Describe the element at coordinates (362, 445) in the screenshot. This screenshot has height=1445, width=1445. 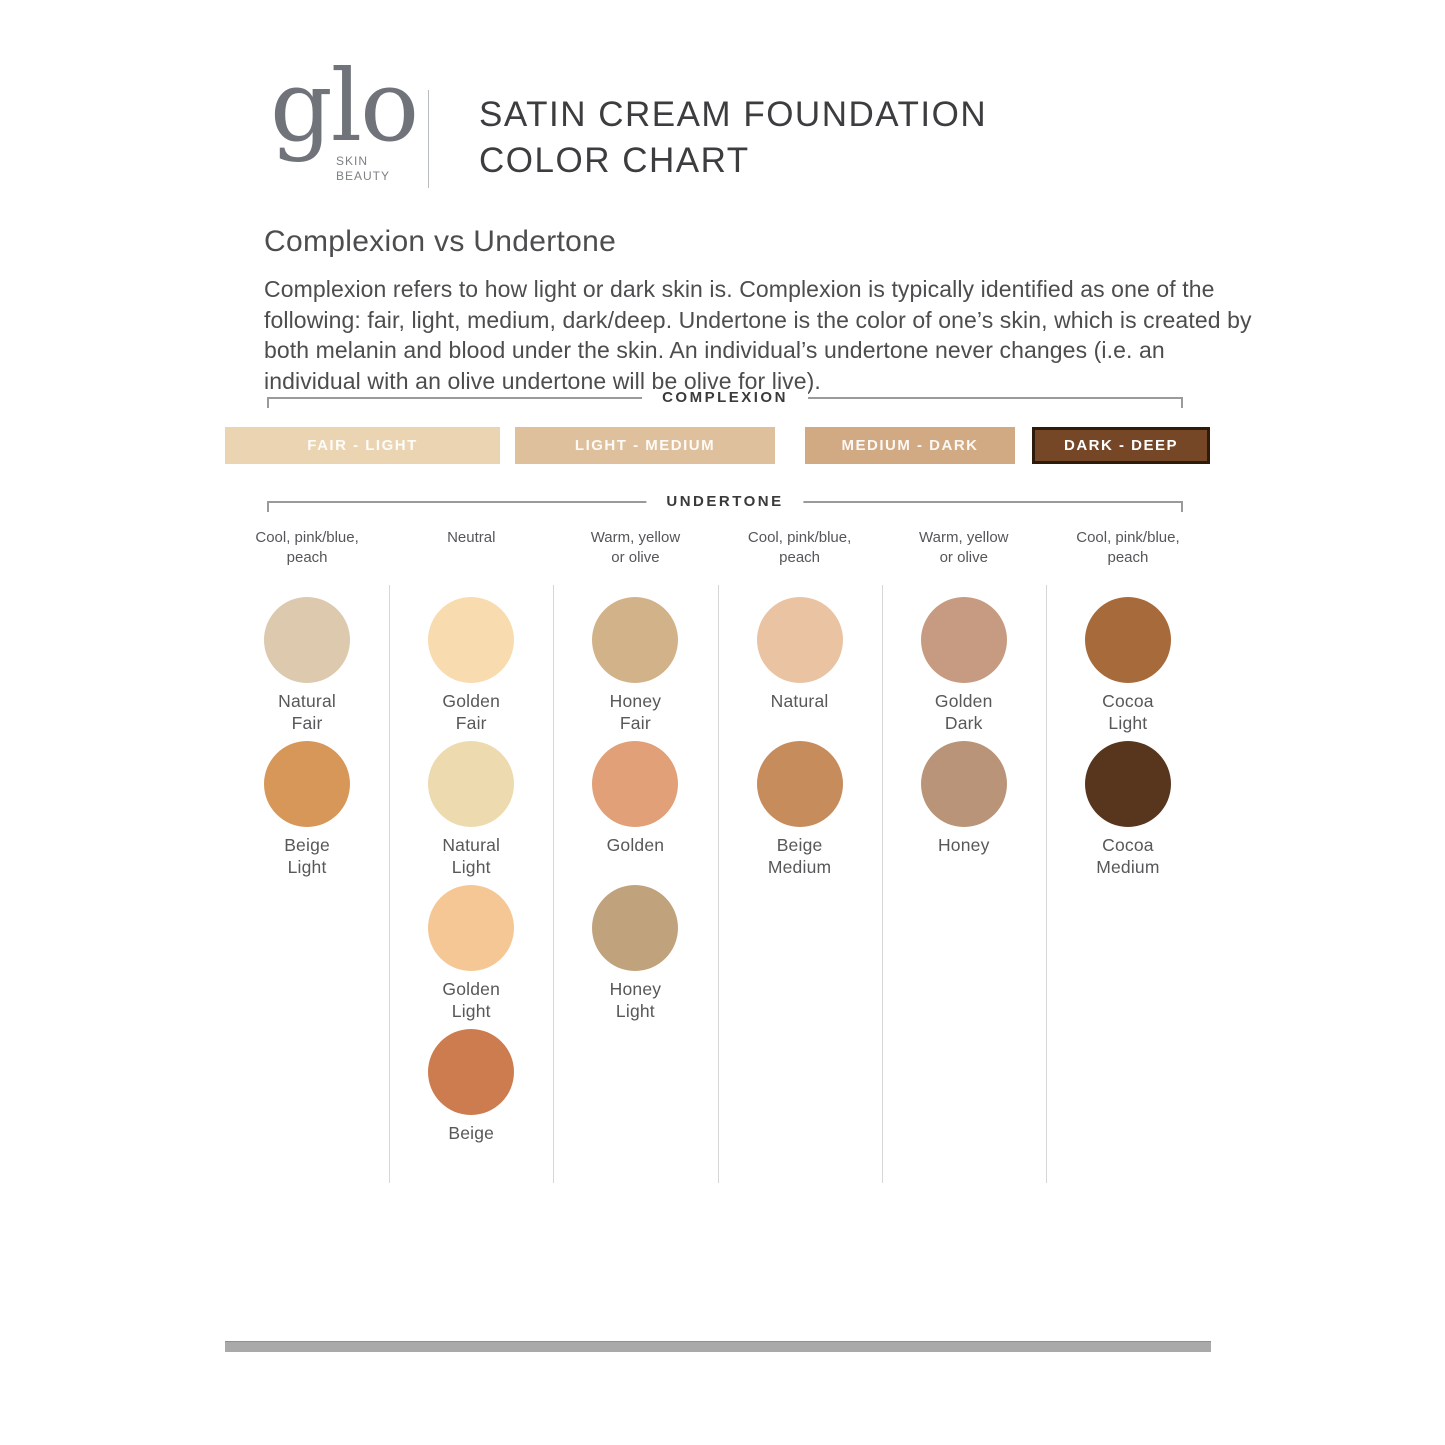
I see `complexion-bar-fair-light: FAIR - LIGHT` at that location.